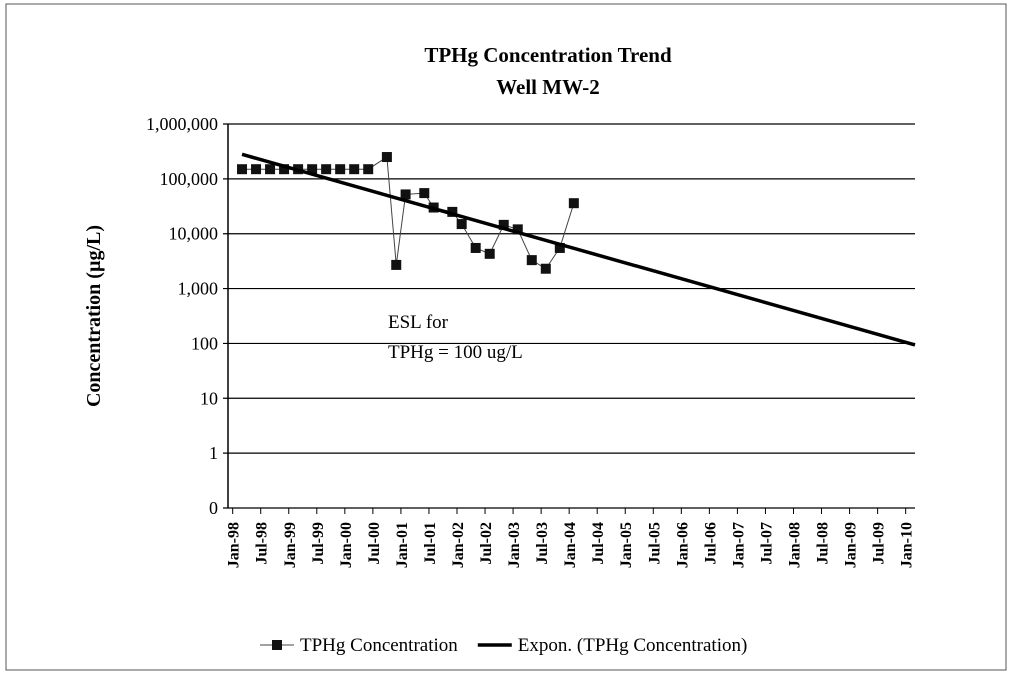 The image size is (1009, 677). Describe the element at coordinates (548, 55) in the screenshot. I see `chart-title: TPHg Concentration Trend` at that location.